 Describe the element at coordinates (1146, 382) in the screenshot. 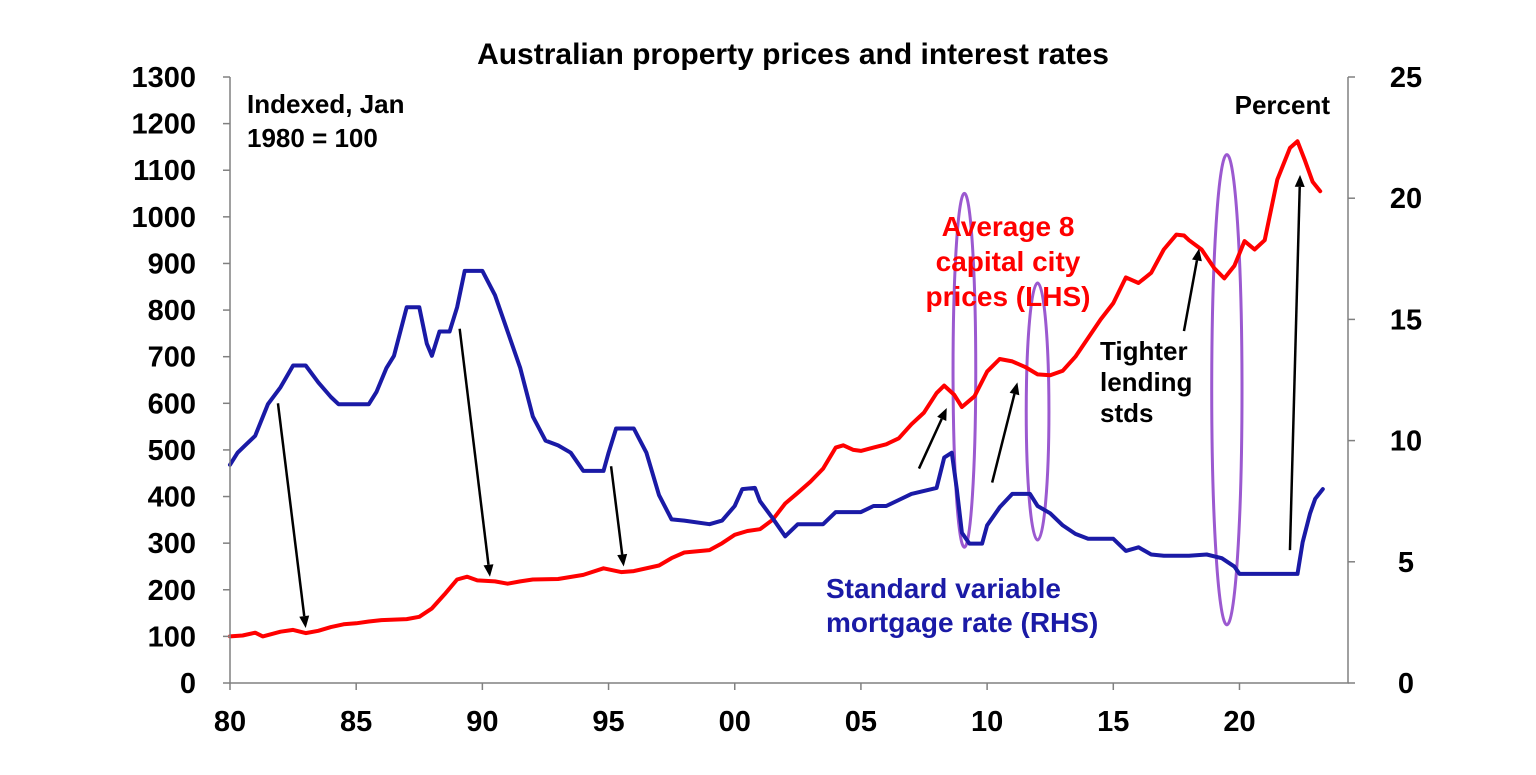

I see `tighter-lending-note-line-2: lending` at that location.